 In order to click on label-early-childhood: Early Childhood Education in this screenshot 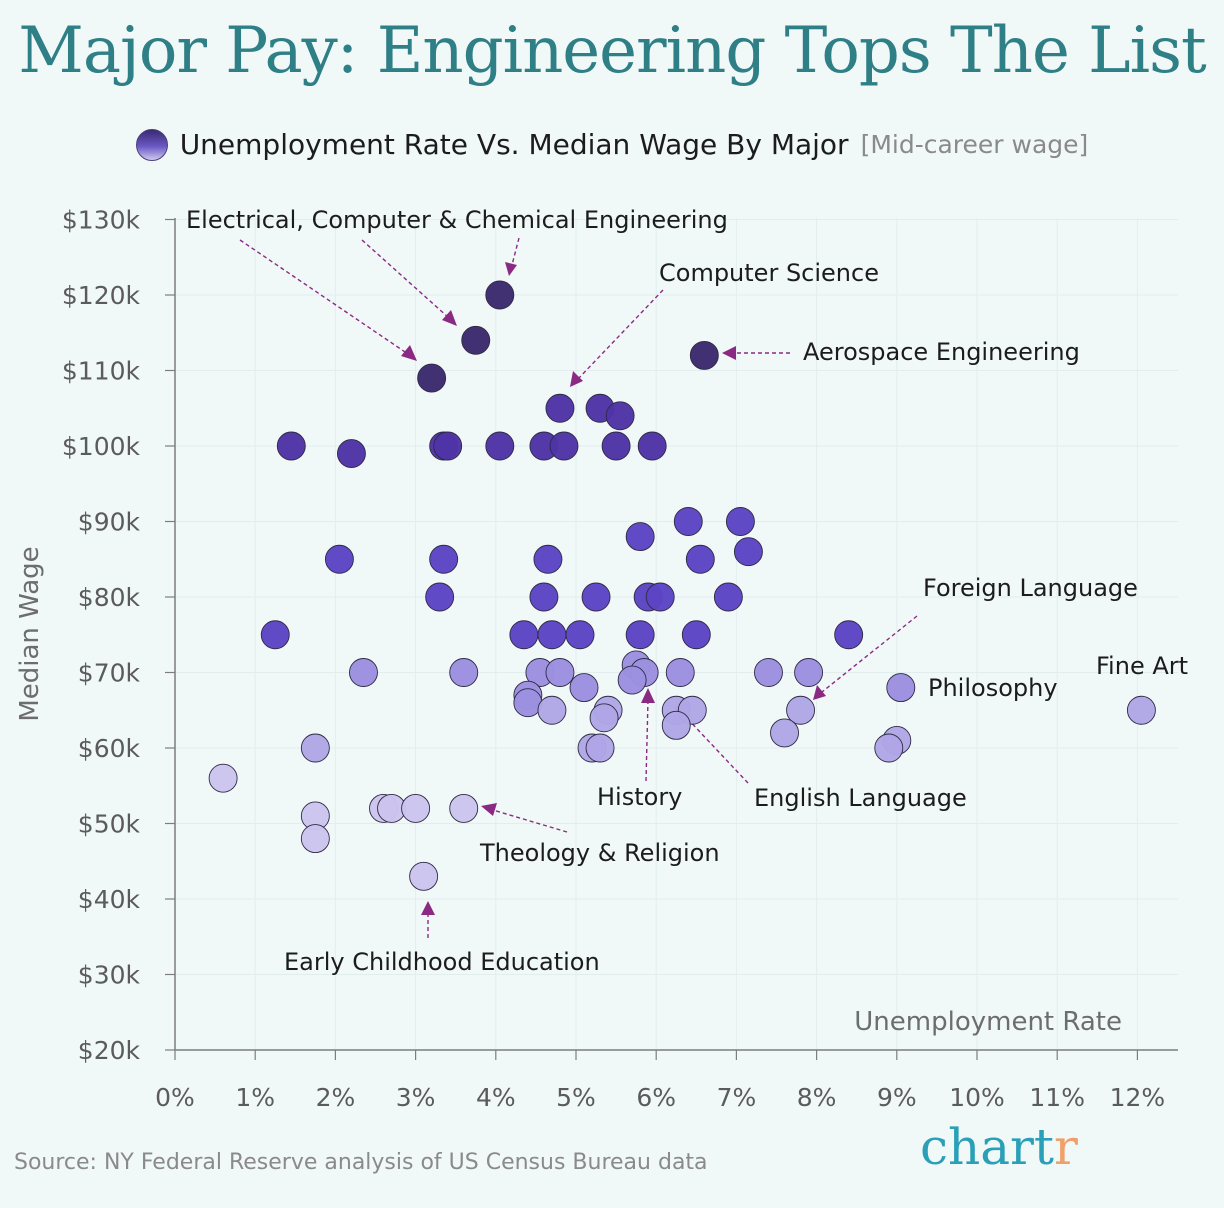, I will do `click(442, 962)`.